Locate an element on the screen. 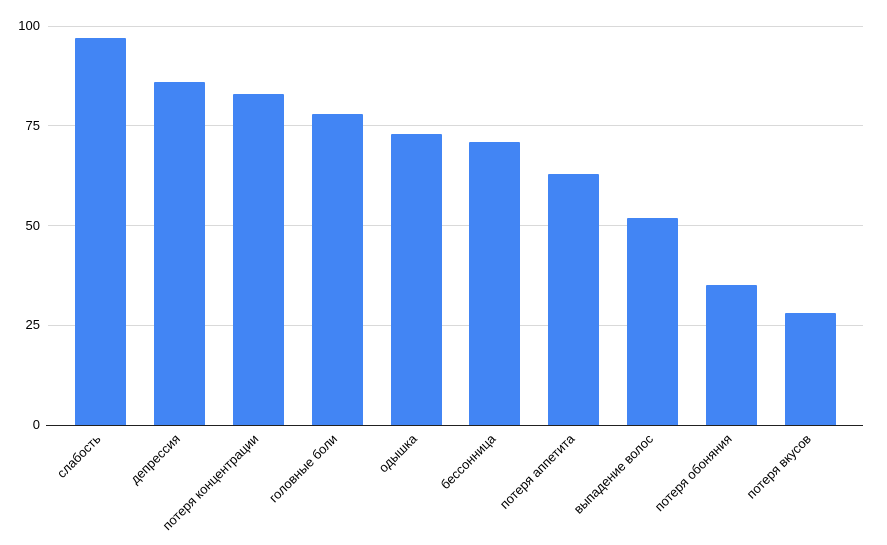 The width and height of the screenshot is (887, 545). bar-депрессия is located at coordinates (179, 253).